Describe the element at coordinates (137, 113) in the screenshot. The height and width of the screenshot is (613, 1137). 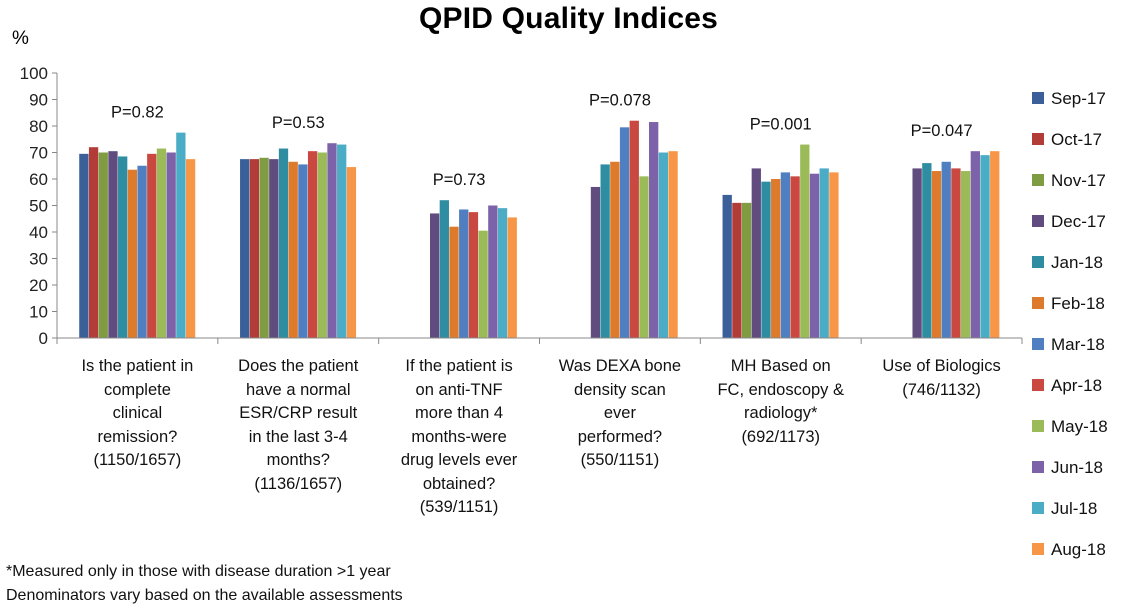
I see `p-value-label: P=0.82` at that location.